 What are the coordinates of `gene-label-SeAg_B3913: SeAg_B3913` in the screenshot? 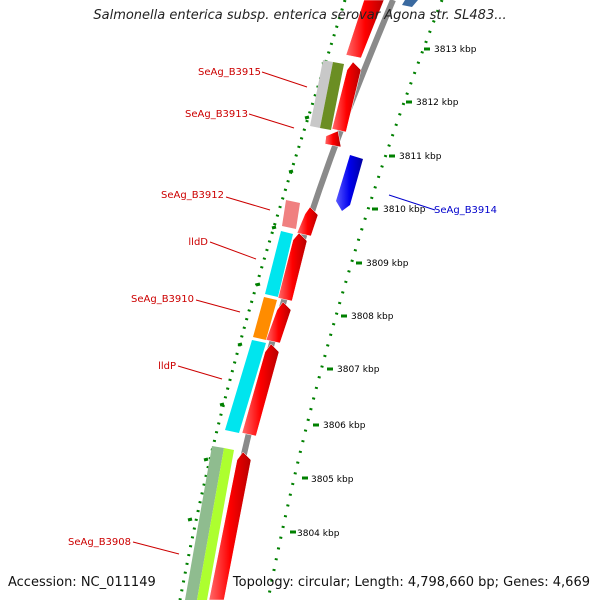 It's located at (216, 114).